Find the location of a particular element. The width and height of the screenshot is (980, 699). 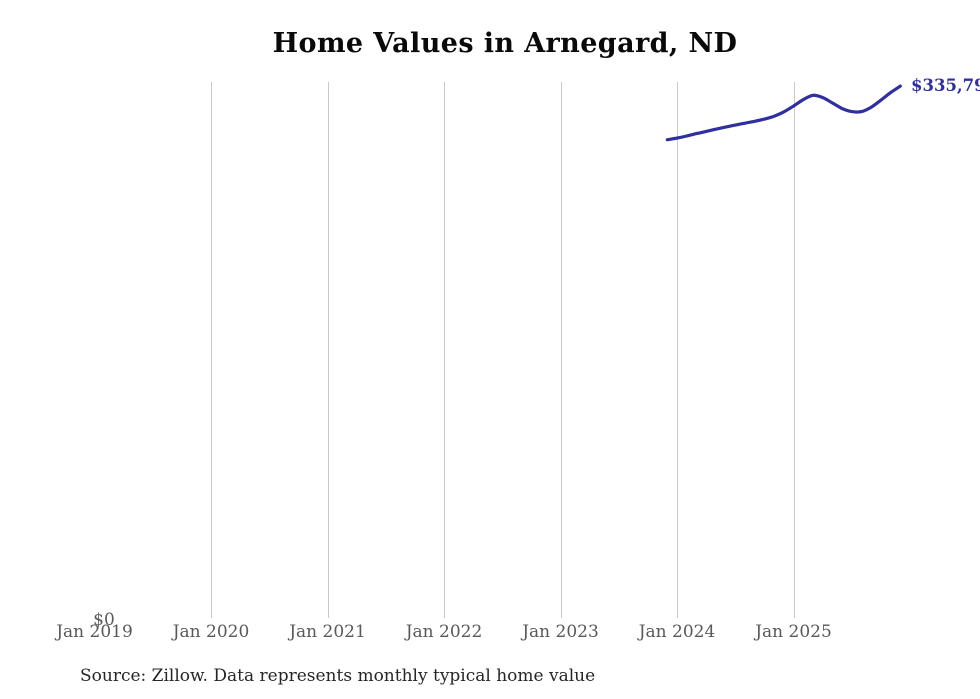

x-tick-label-2022: Jan 2022 is located at coordinates (444, 632).